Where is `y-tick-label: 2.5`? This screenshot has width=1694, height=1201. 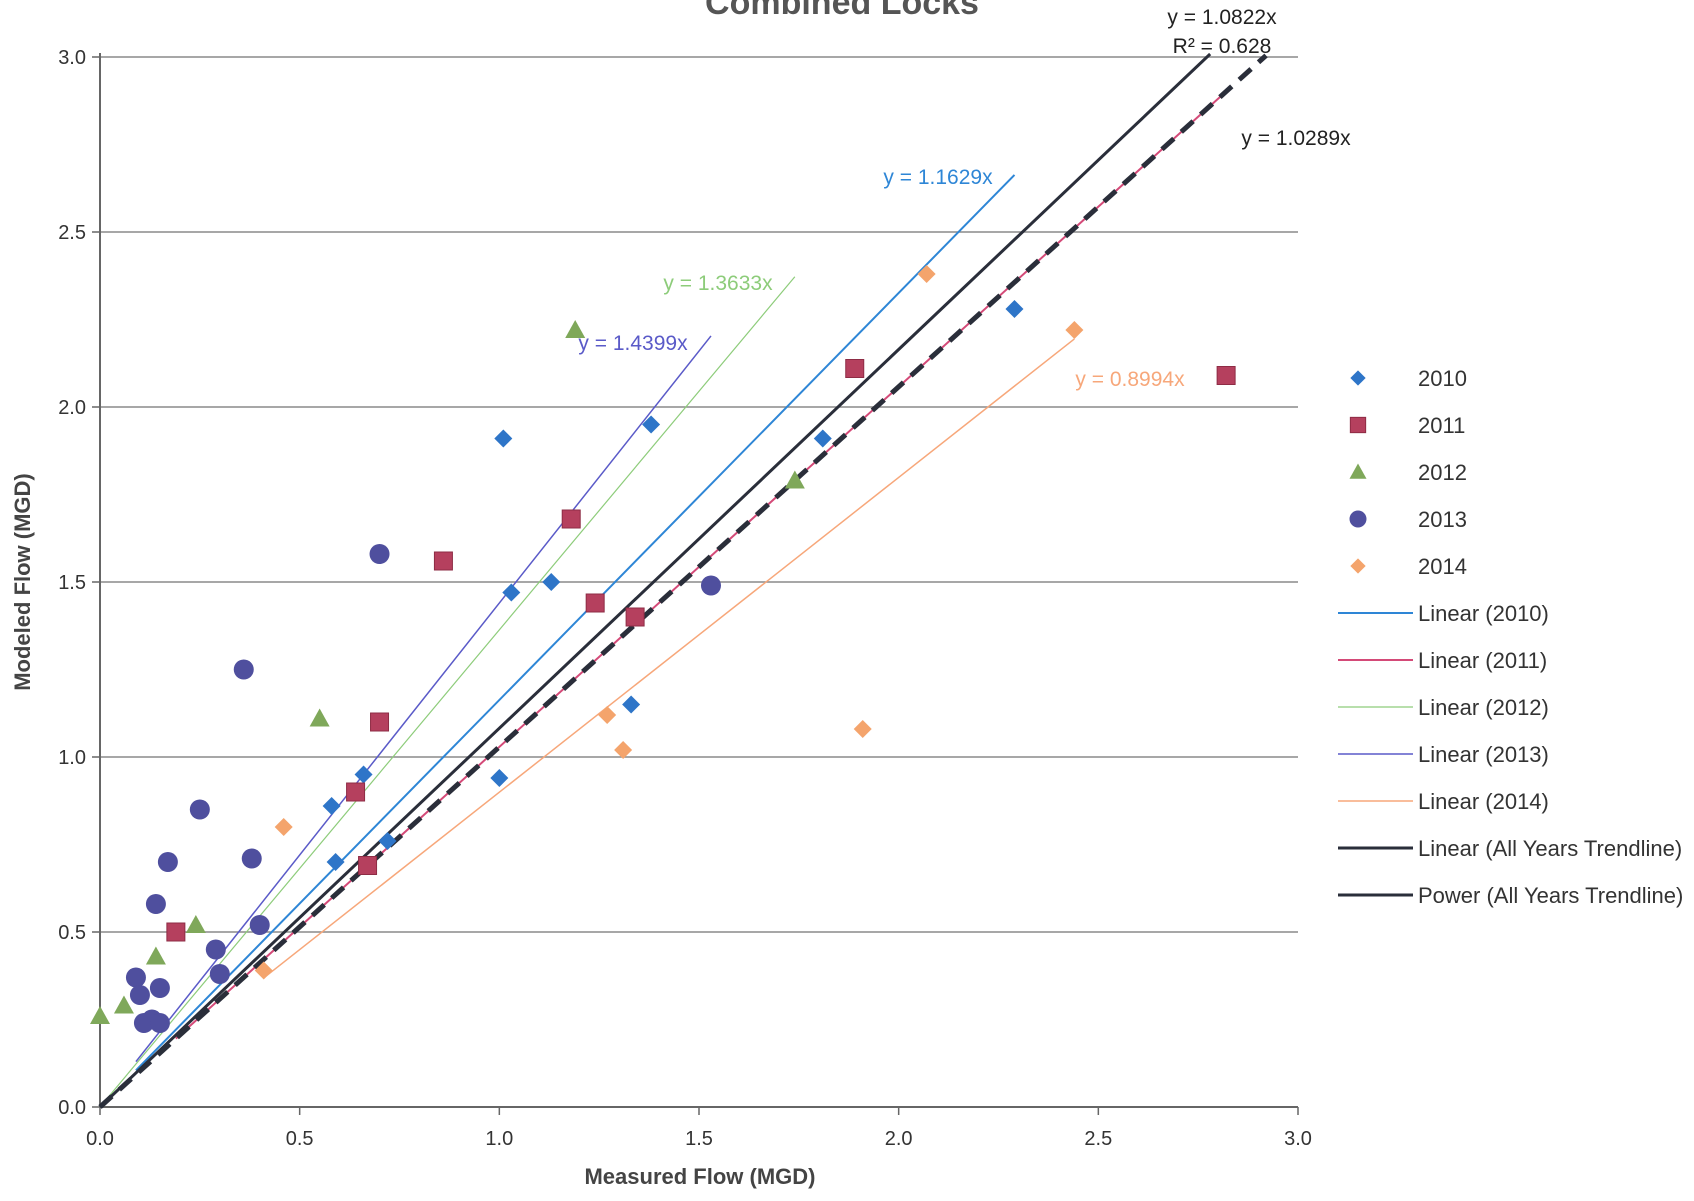 y-tick-label: 2.5 is located at coordinates (72, 233).